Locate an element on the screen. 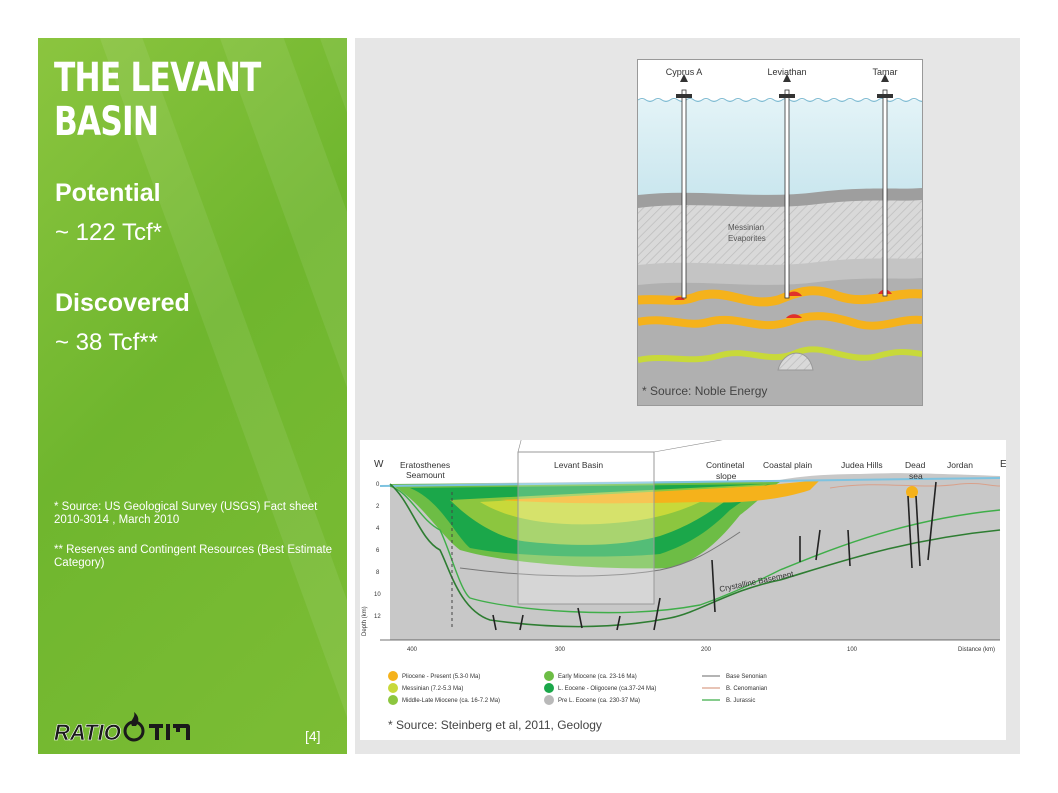  depth-tick: 8 is located at coordinates (378, 573).